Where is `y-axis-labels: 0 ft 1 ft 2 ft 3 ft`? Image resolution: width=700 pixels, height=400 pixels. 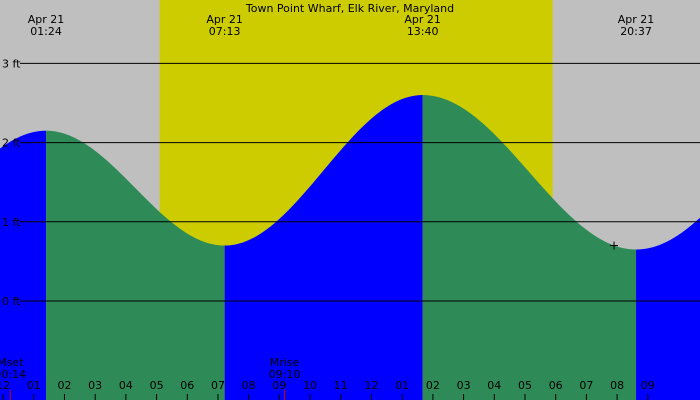 y-axis-labels: 0 ft 1 ft 2 ft 3 ft is located at coordinates (11, 182).